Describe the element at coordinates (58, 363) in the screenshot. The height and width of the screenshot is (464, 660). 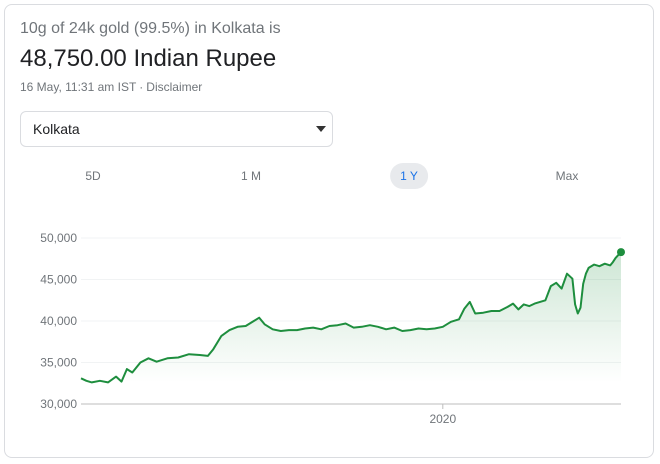
I see `y-tick-label: 35,000` at that location.